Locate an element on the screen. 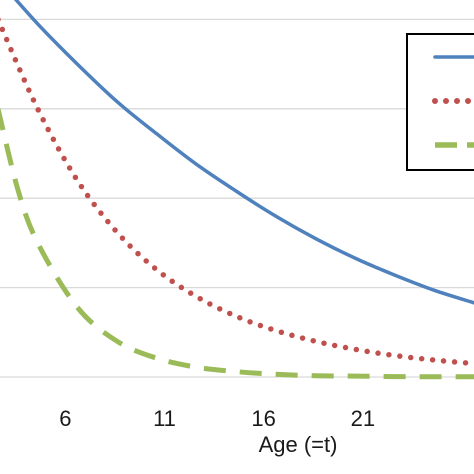  x-tick-label: 16 is located at coordinates (263, 418).